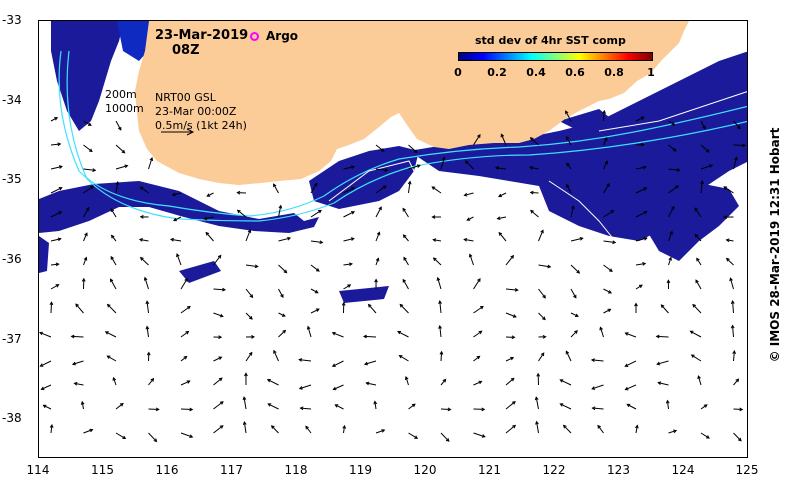  Describe the element at coordinates (497, 72) in the screenshot. I see `colorbar-tick-label: 0.2` at that location.